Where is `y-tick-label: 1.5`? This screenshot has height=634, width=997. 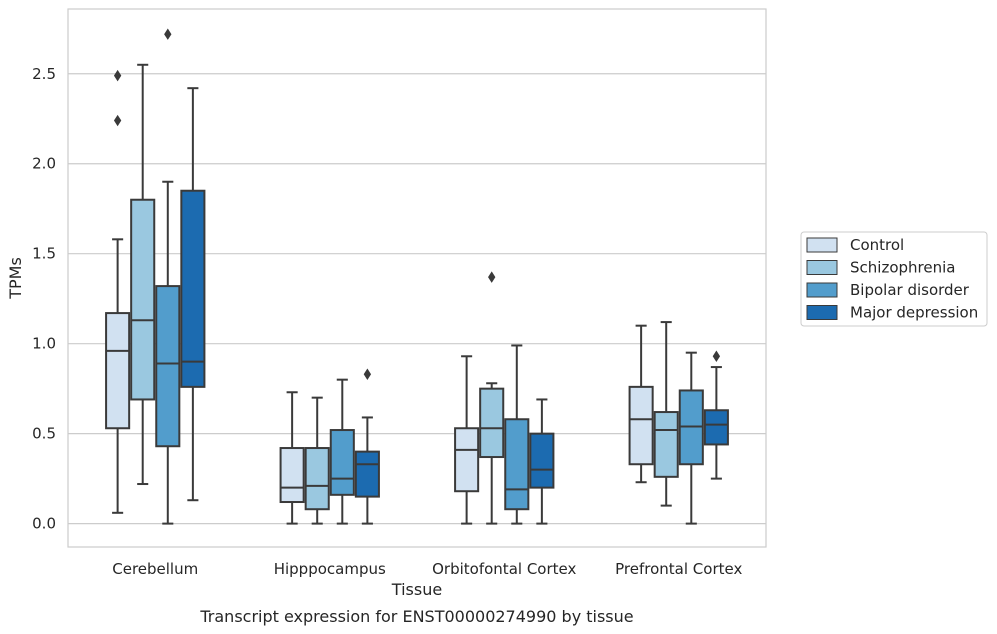 y-tick-label: 1.5 is located at coordinates (44, 254).